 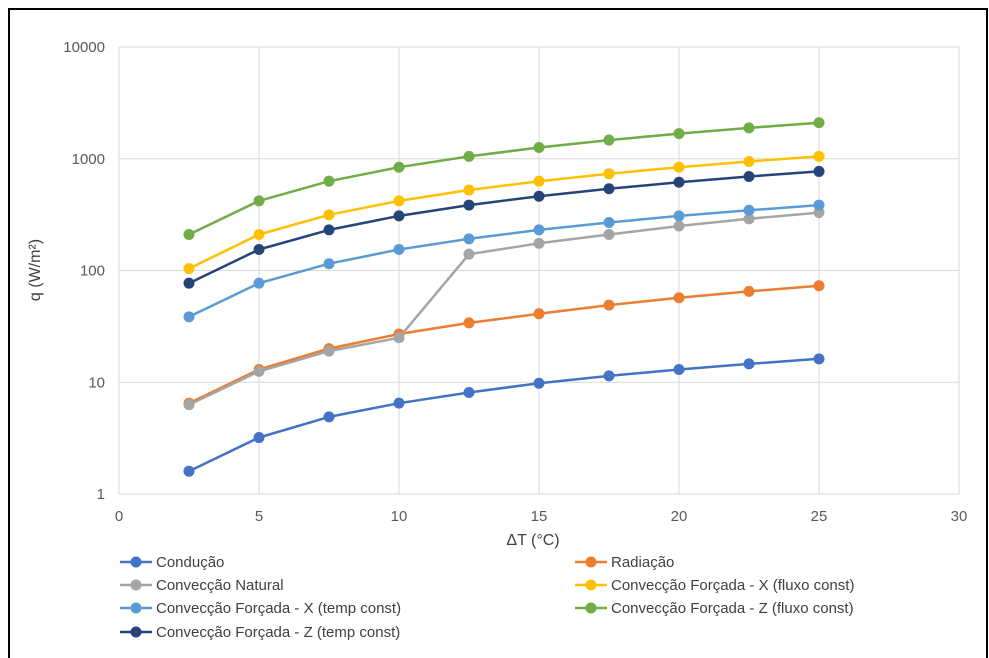 What do you see at coordinates (959, 516) in the screenshot?
I see `x-tick-label: 30` at bounding box center [959, 516].